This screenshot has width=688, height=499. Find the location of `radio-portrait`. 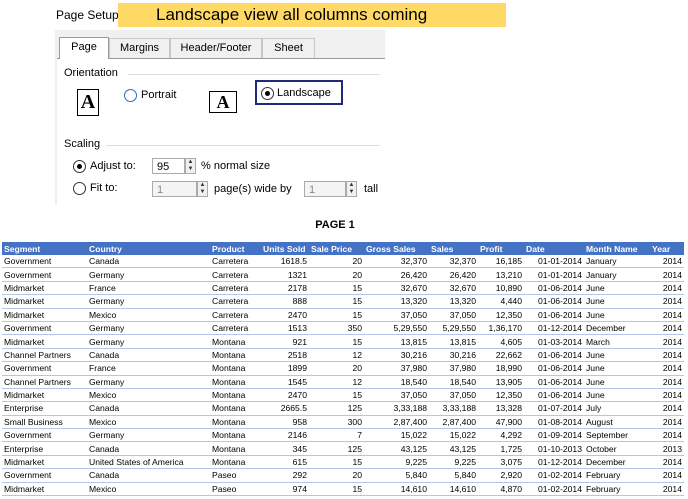

radio-portrait is located at coordinates (130, 95).